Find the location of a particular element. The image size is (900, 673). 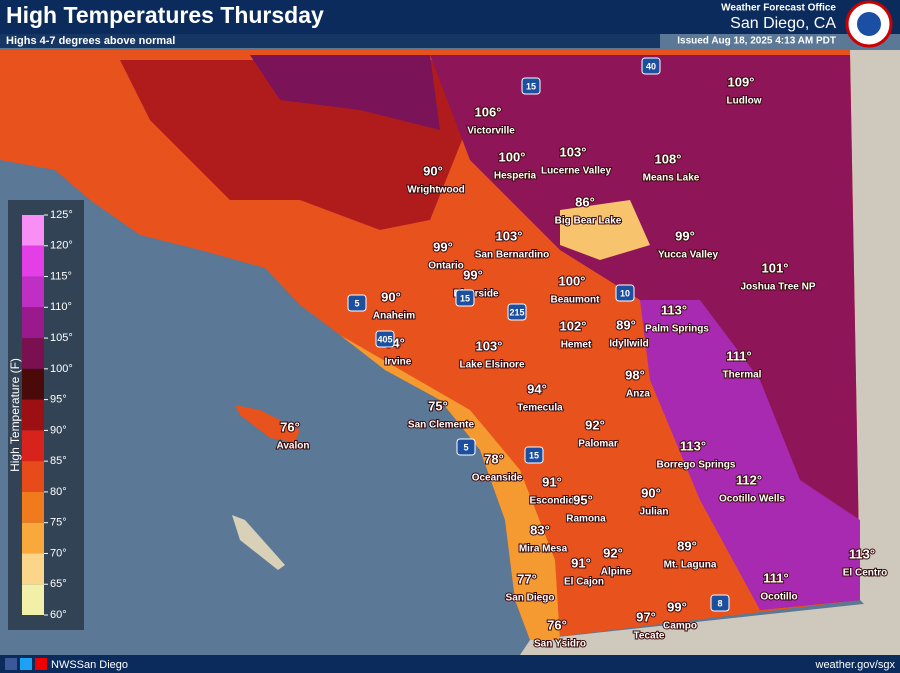

legend-label: 85° is located at coordinates (58, 461).